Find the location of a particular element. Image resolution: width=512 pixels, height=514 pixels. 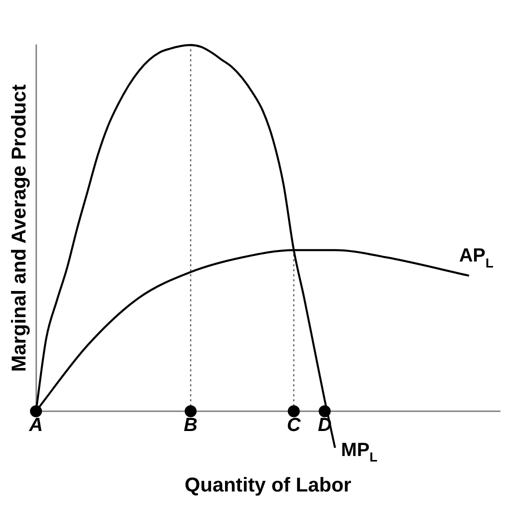

x-tick-label: C is located at coordinates (293, 425).